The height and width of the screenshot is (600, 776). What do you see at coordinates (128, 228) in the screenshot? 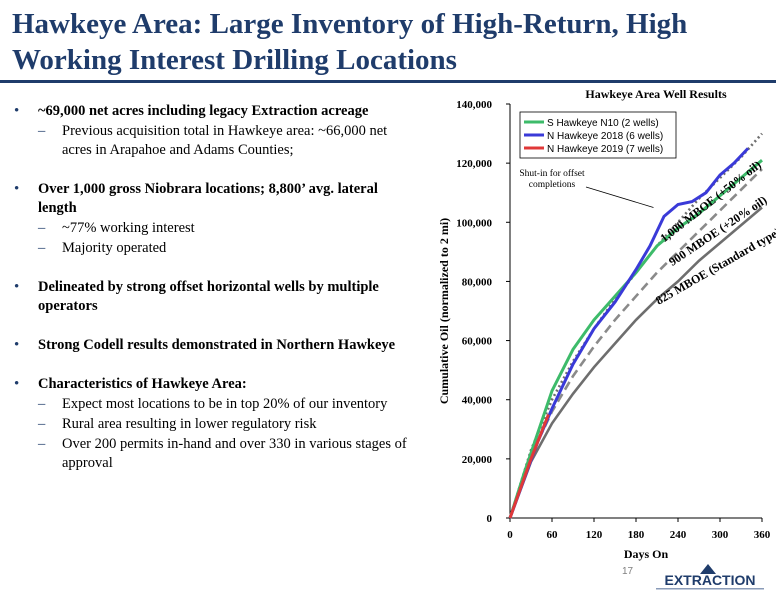
I see `sub-bullet-text: ~77% working interest` at bounding box center [128, 228].